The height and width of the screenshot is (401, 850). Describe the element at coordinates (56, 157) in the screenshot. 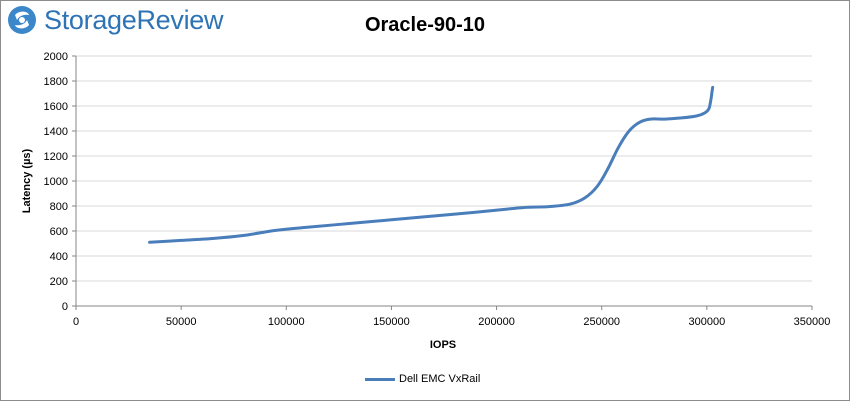

I see `y-tick-label: 1200` at that location.